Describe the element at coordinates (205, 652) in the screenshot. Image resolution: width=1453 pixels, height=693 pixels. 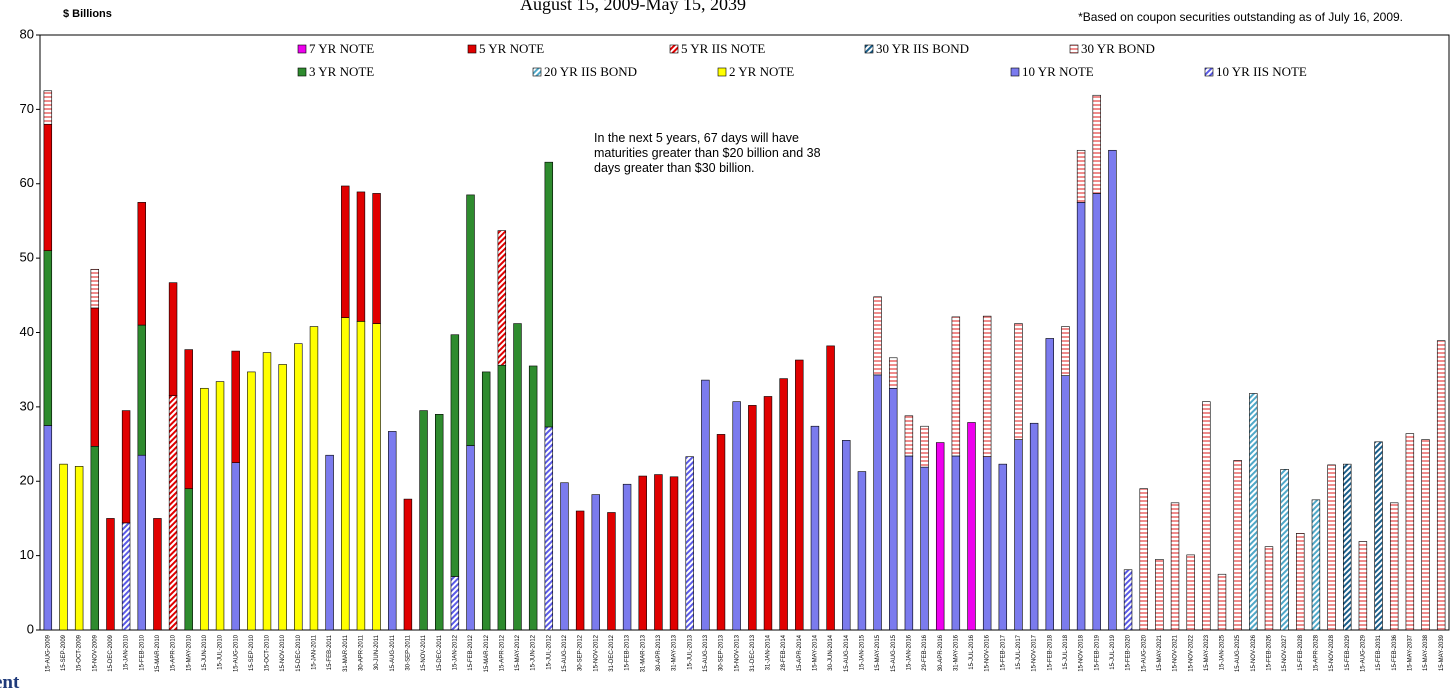
I see `x-tick-label: 15-JUN-2010` at that location.